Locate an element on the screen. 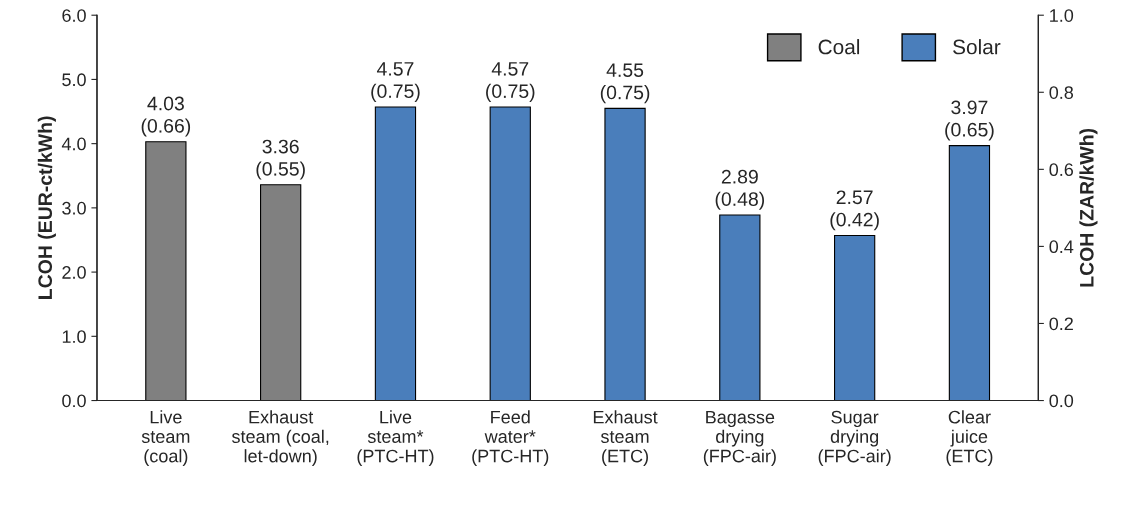 This screenshot has height=507, width=1141. x-tick-label: Live steam (coal) is located at coordinates (165, 438).